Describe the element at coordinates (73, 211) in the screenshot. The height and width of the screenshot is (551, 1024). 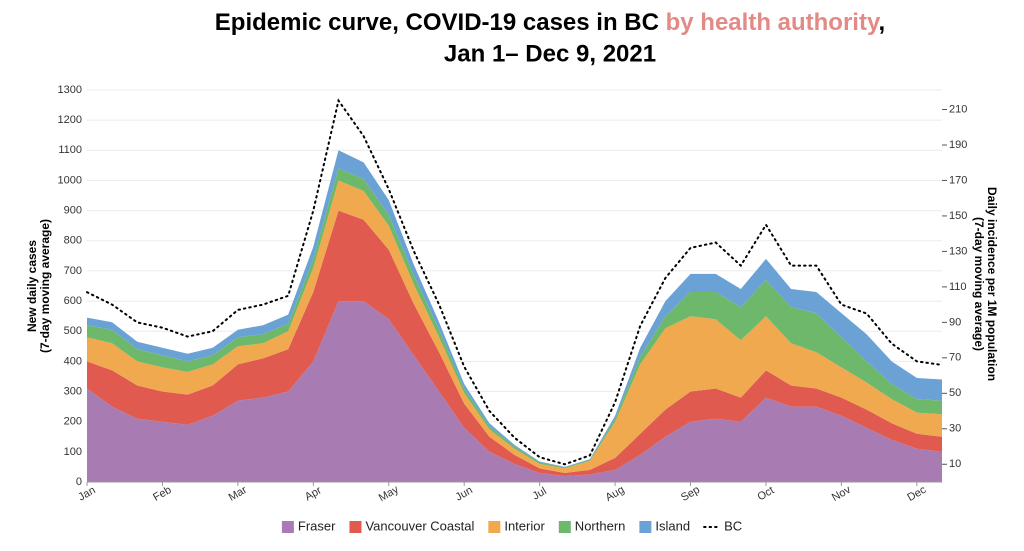
I see `y-tick-label: 900` at that location.